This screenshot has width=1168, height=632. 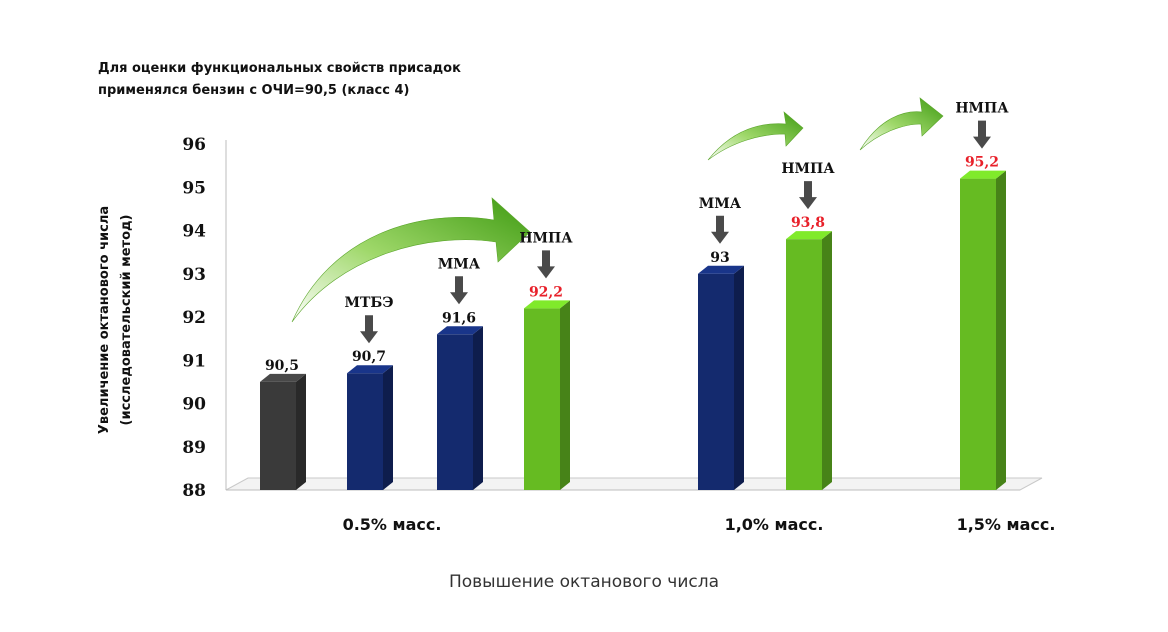 I want to click on y-tick-label: 95, so click(x=194, y=188).